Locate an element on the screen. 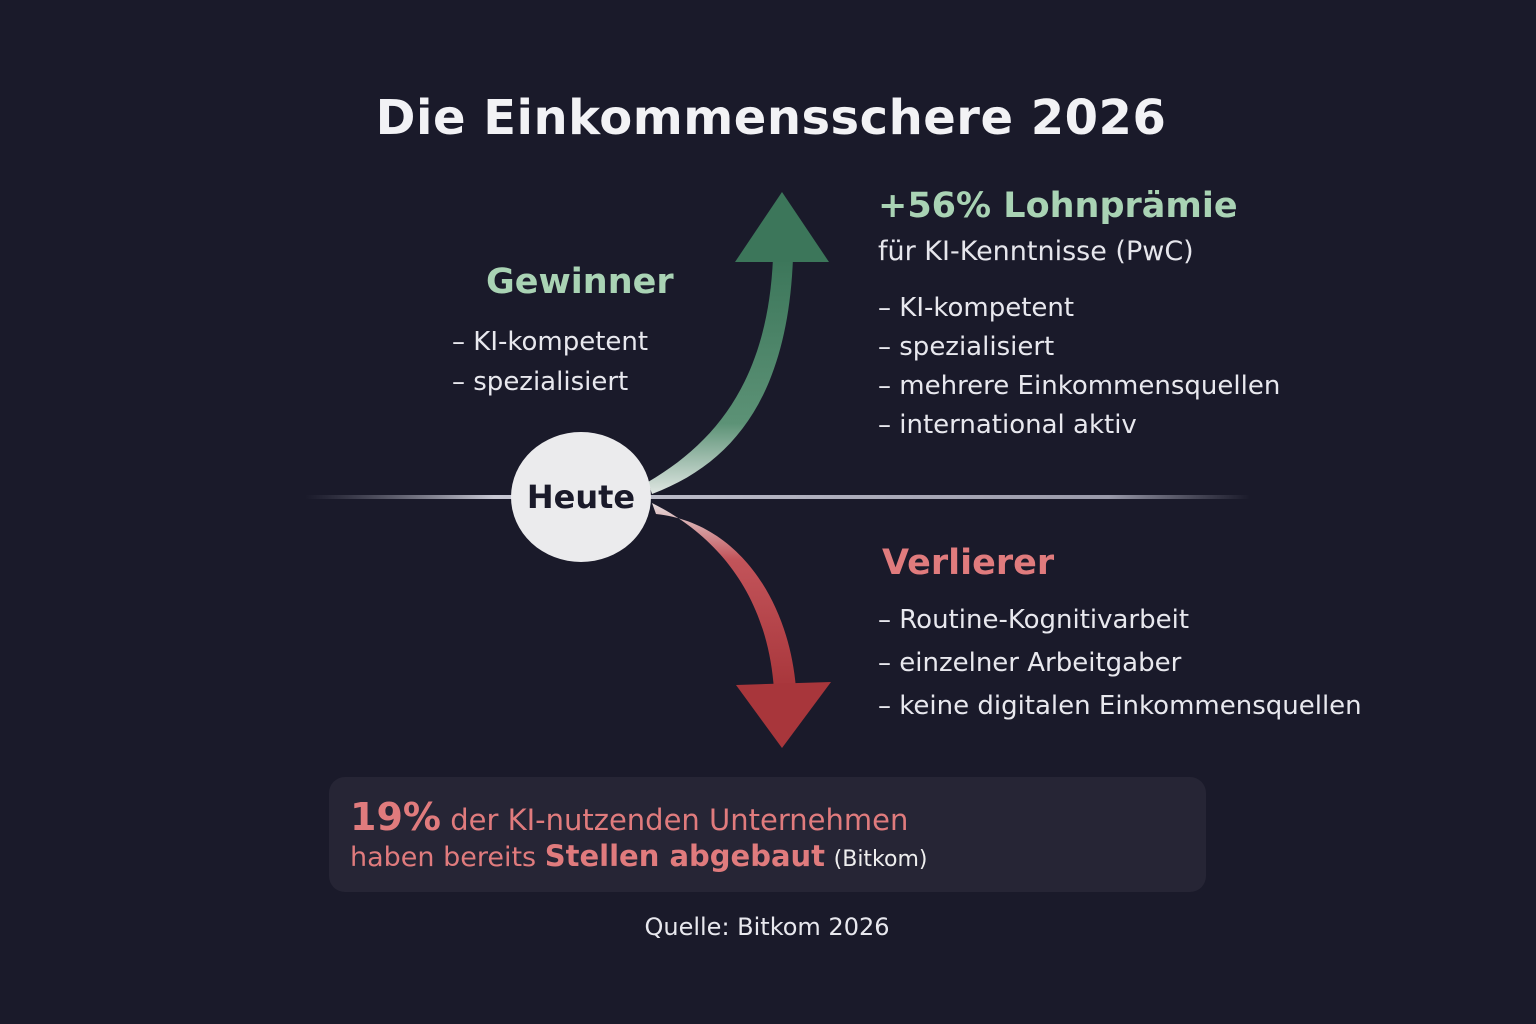 The image size is (1536, 1024). baseline is located at coordinates (777, 497).